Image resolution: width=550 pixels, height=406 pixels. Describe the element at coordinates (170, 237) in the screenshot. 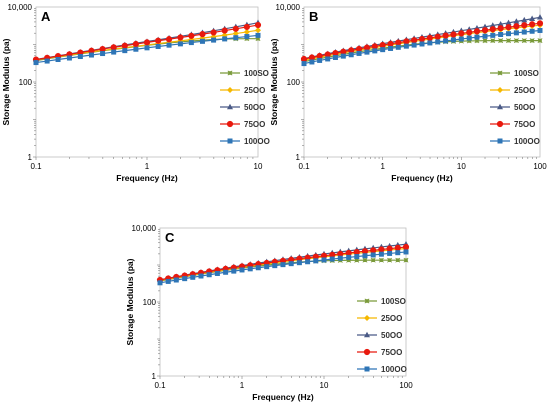

I see `panel-label: C` at that location.